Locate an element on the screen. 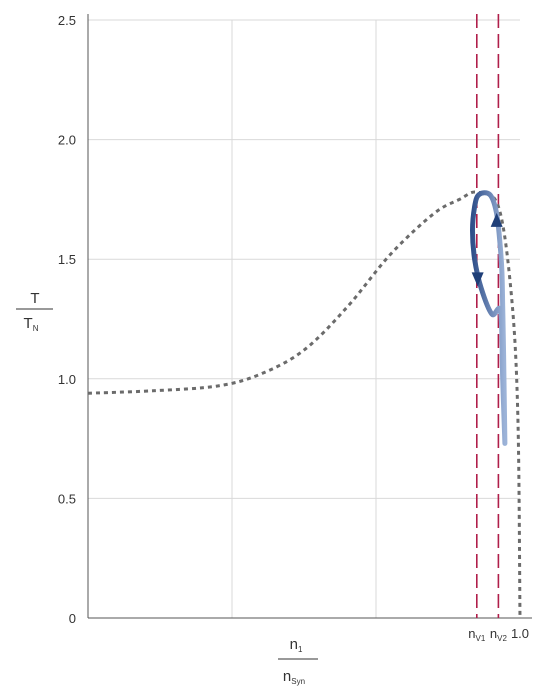 This screenshot has height=697, width=535. y-axis-denominator: TN is located at coordinates (31, 324).